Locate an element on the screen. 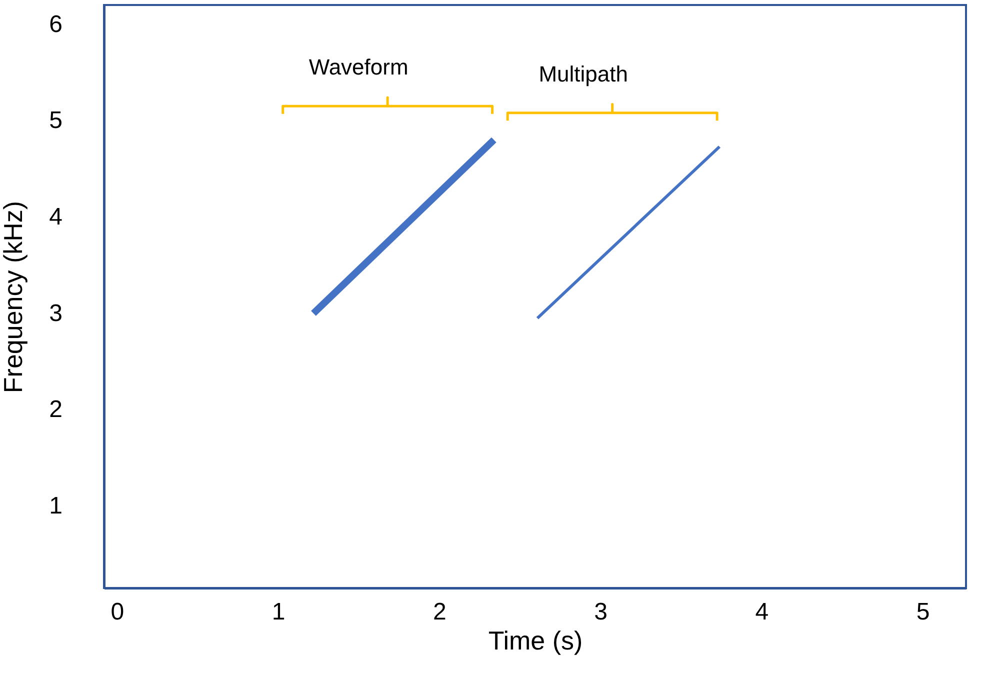 This screenshot has width=995, height=696. y-axis-title: Frequency (kHz) is located at coordinates (14, 297).